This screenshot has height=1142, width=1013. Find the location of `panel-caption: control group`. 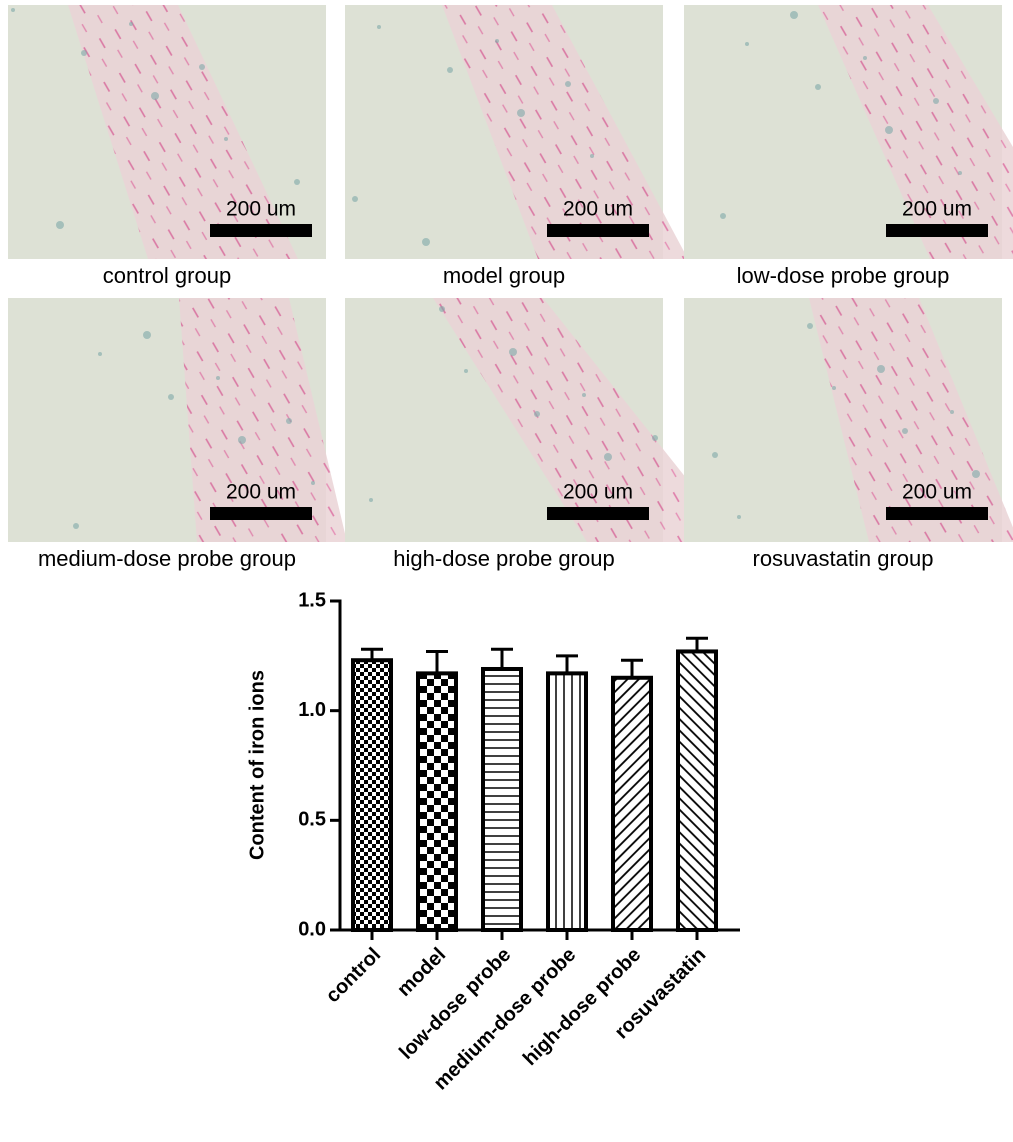

panel-caption: control group is located at coordinates (167, 275).